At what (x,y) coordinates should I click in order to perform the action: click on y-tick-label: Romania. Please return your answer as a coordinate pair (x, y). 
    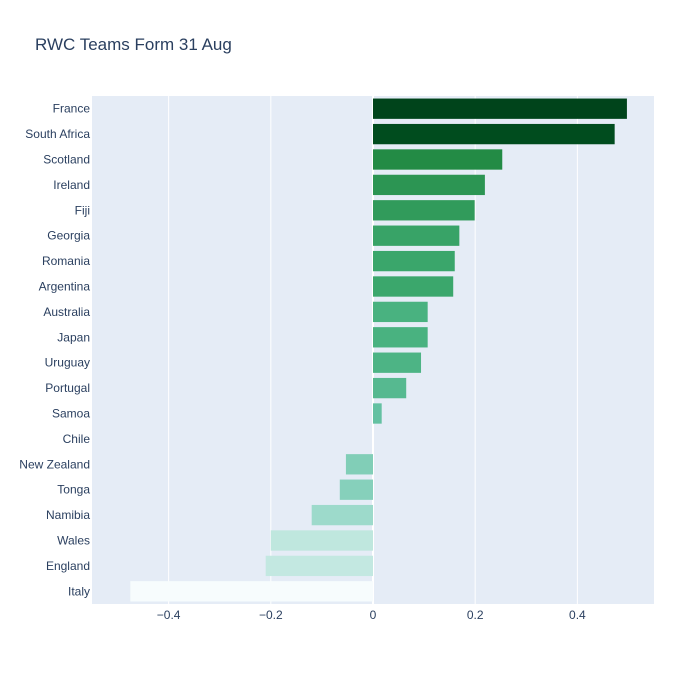
    Looking at the image, I should click on (66, 261).